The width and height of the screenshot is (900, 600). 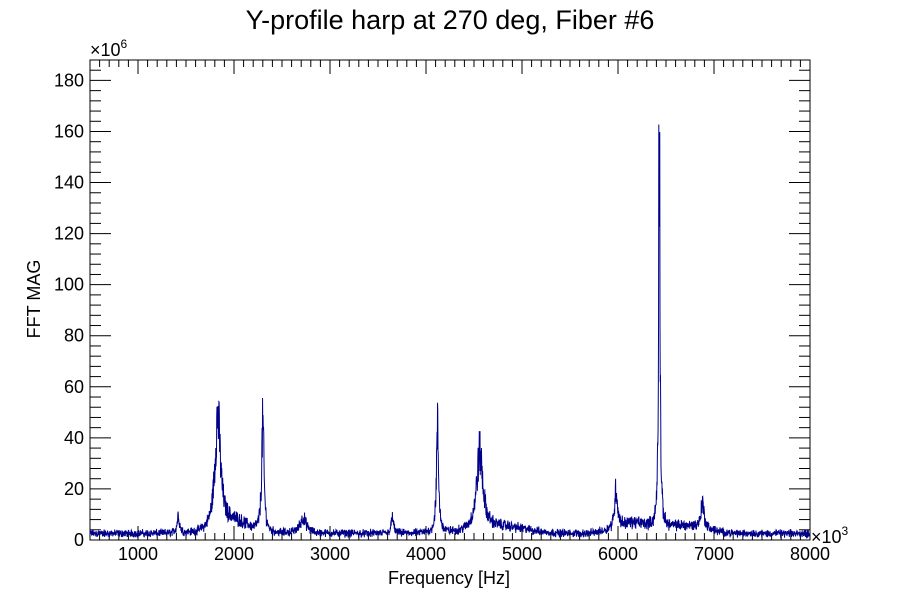 I want to click on y-tick-label: 0, so click(x=79, y=540).